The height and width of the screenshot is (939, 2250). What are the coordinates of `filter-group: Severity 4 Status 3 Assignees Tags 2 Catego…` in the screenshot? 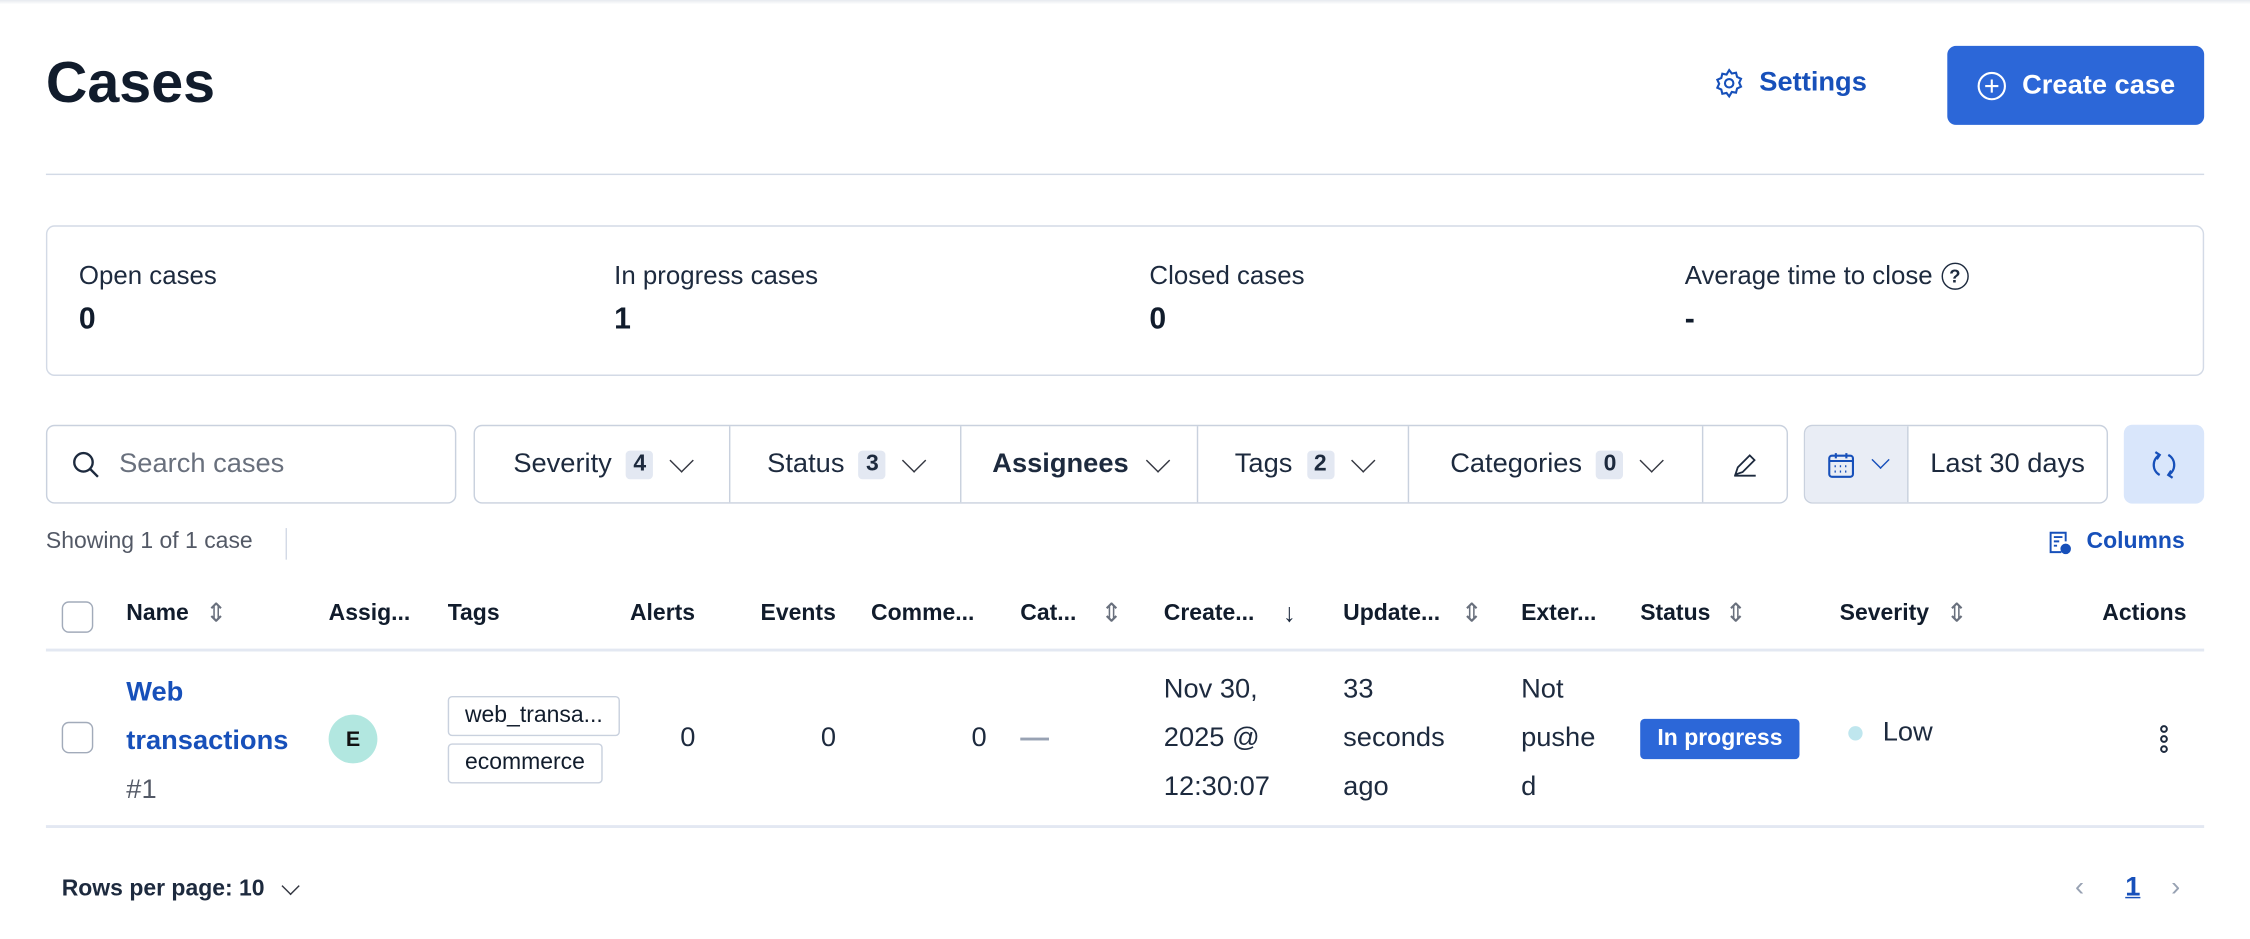 It's located at (1131, 464).